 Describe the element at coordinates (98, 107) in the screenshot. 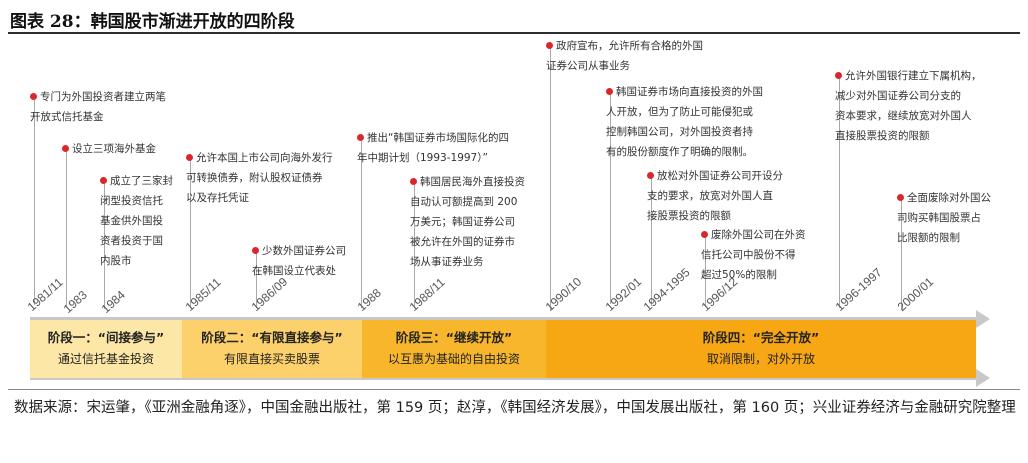

I see `event-1981-11: 专门为外国投资者建立两笔 开放式信托基金` at that location.